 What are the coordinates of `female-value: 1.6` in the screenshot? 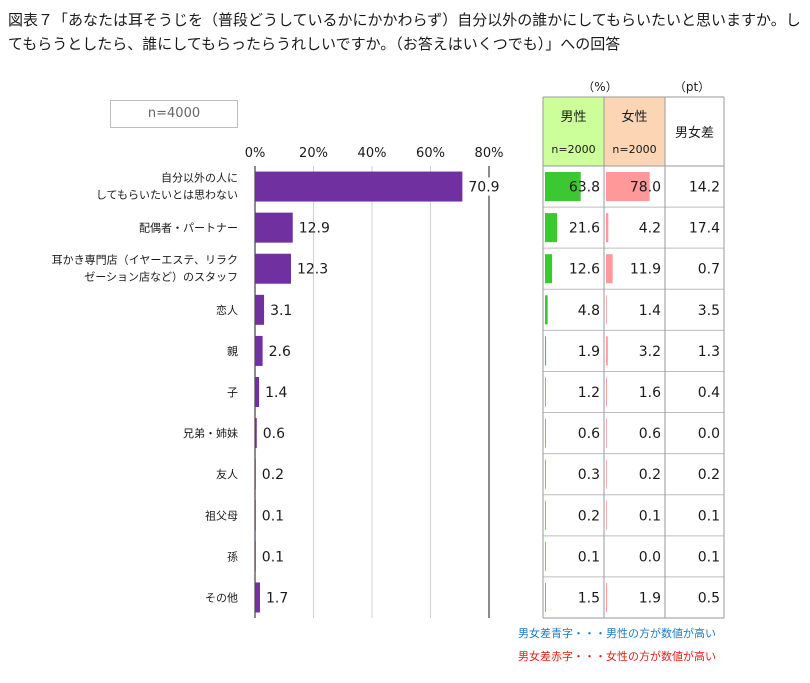 It's located at (650, 393).